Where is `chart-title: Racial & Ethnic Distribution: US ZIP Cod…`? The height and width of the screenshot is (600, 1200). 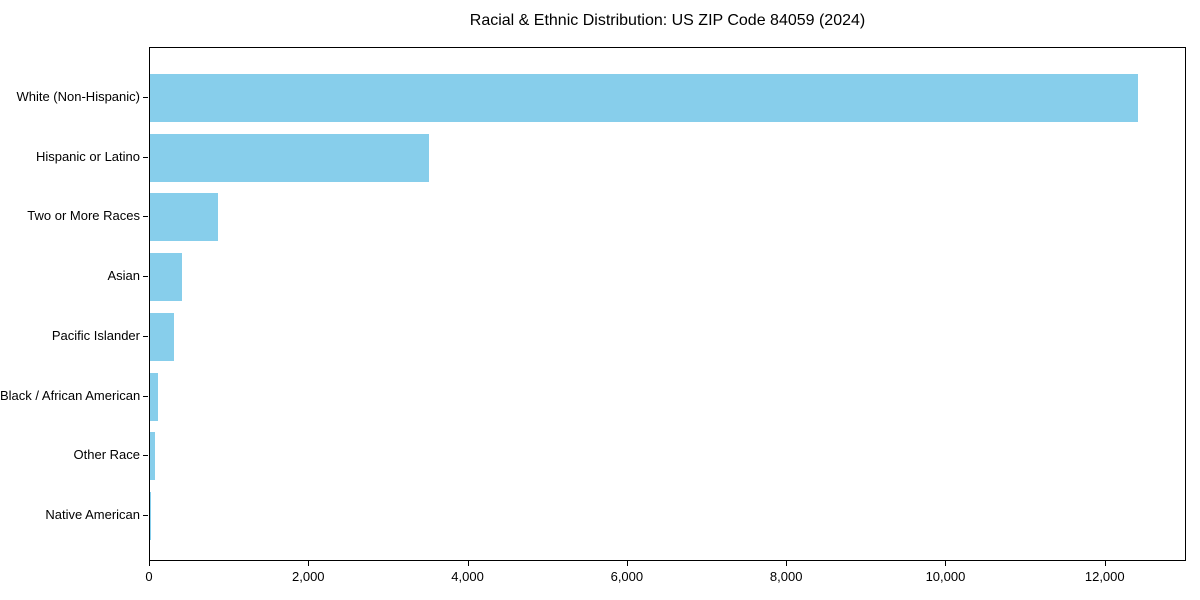
chart-title: Racial & Ethnic Distribution: US ZIP Cod… is located at coordinates (667, 20).